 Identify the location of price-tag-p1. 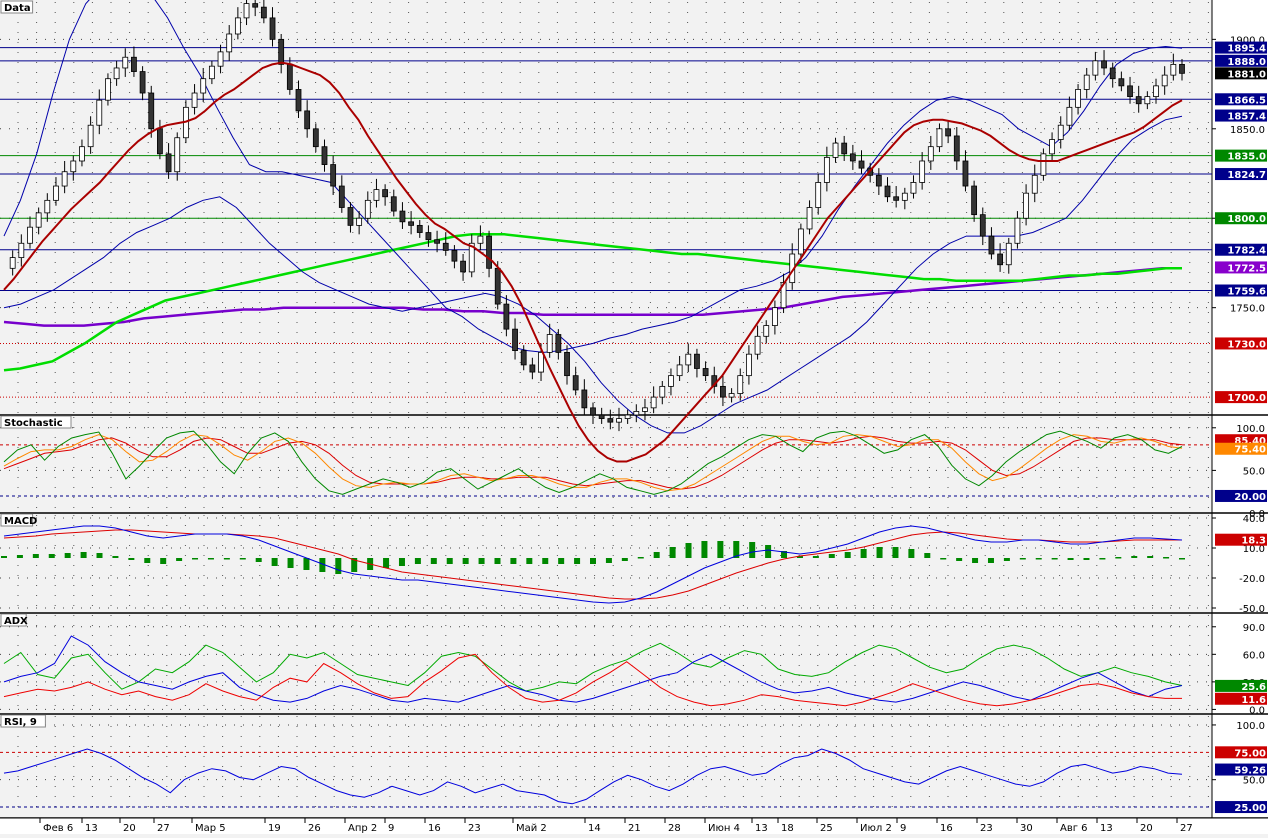
(1241, 115).